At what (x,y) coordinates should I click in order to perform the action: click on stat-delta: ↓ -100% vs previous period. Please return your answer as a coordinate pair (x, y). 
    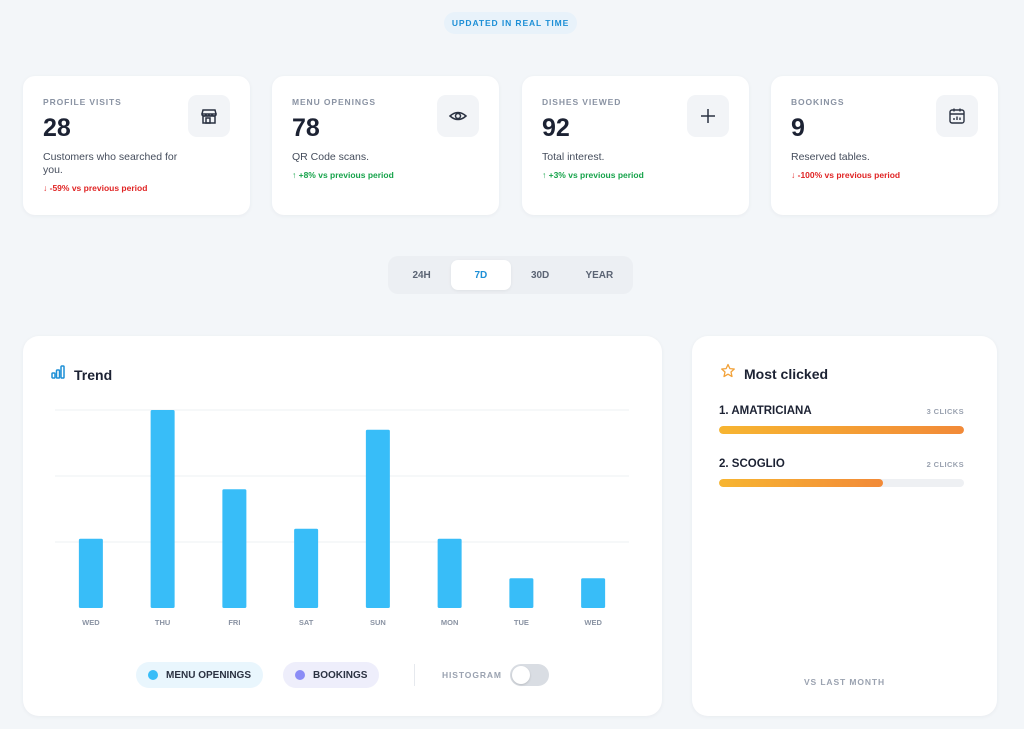
    Looking at the image, I should click on (846, 175).